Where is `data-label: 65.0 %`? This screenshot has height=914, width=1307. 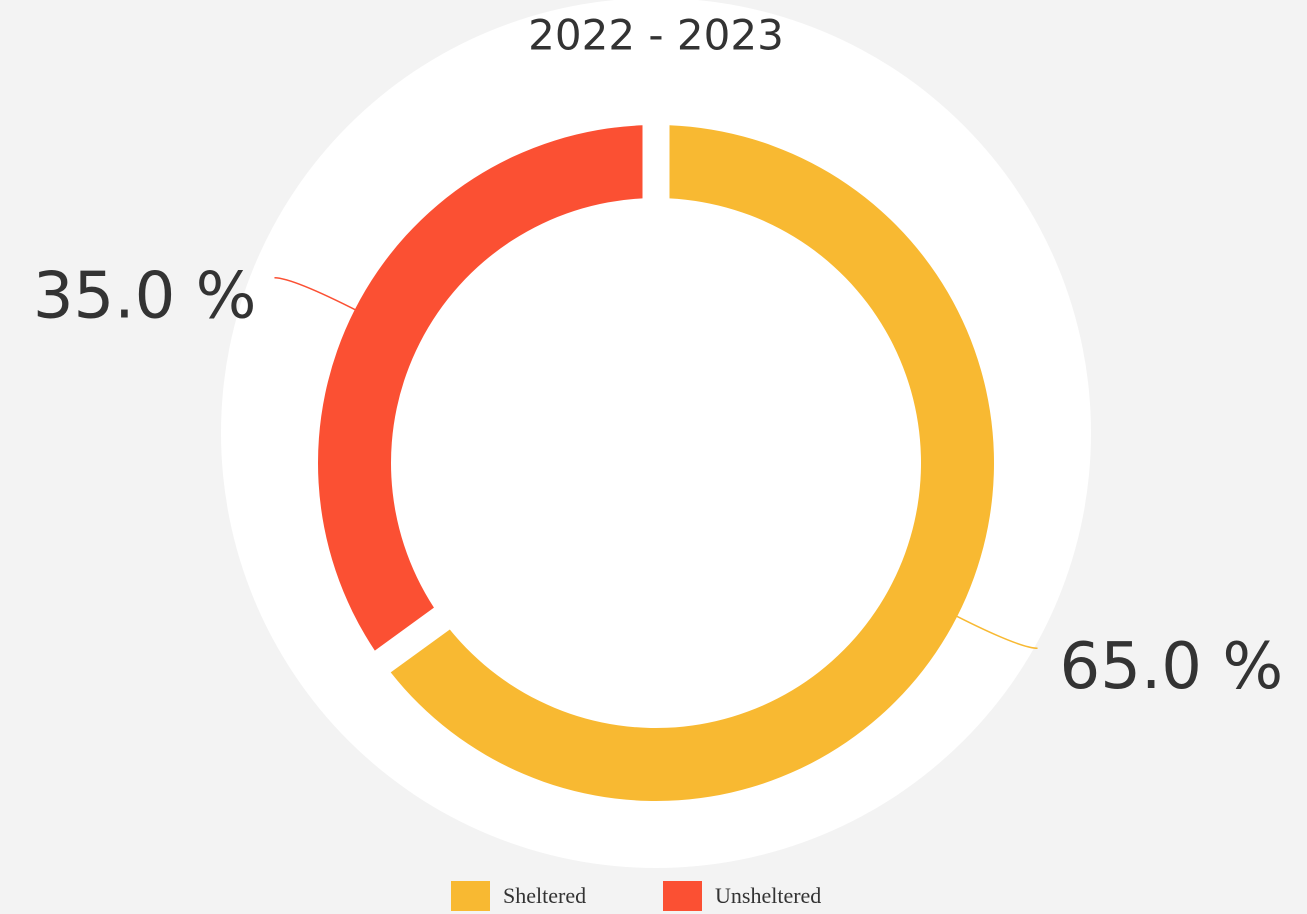
data-label: 65.0 % is located at coordinates (1172, 667).